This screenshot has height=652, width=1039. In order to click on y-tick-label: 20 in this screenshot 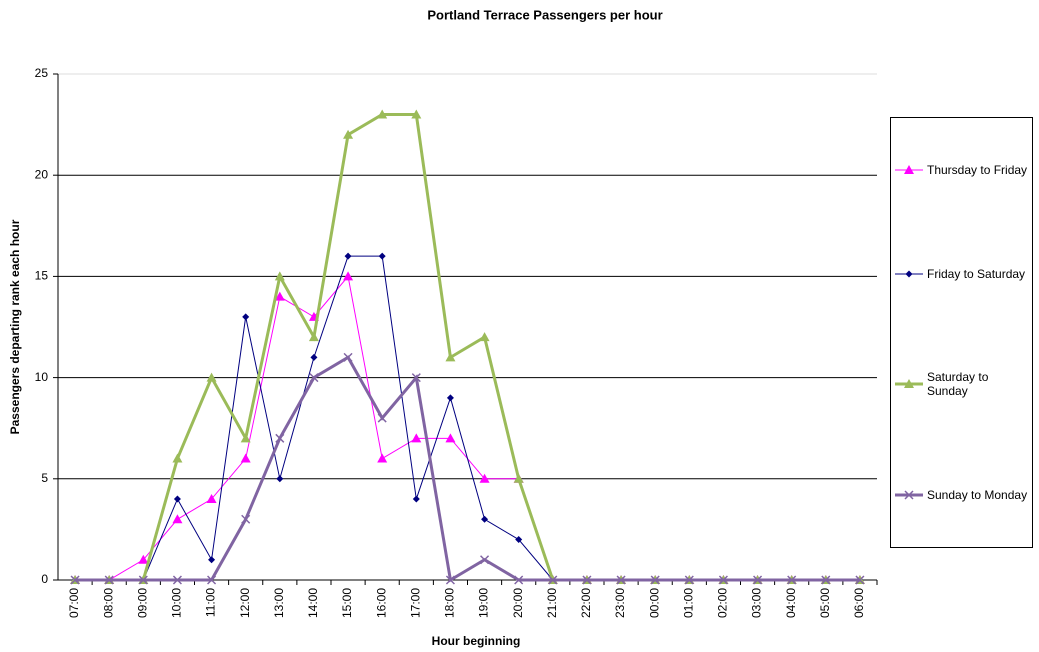, I will do `click(42, 174)`.